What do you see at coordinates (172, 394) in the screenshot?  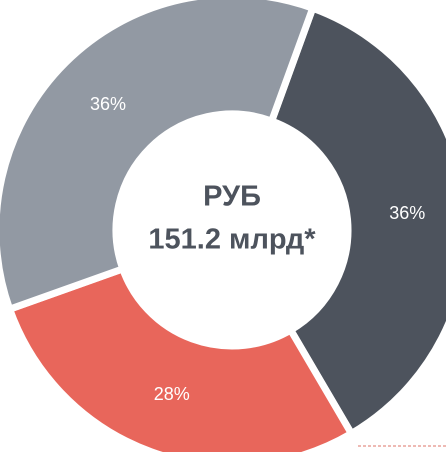 I see `value-label: 28%` at bounding box center [172, 394].